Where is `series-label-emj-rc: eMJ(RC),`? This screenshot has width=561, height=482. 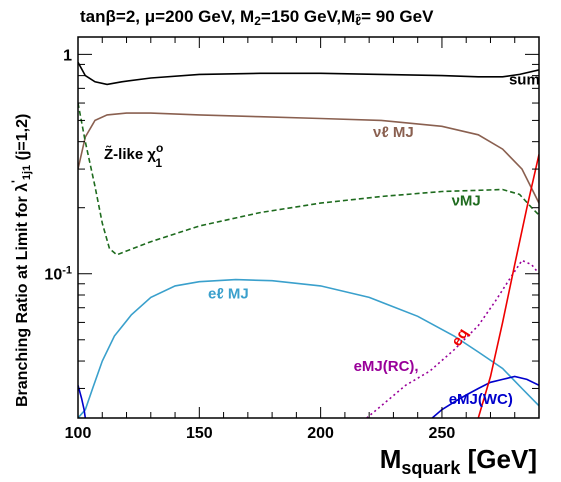 series-label-emj-rc: eMJ(RC), is located at coordinates (386, 366).